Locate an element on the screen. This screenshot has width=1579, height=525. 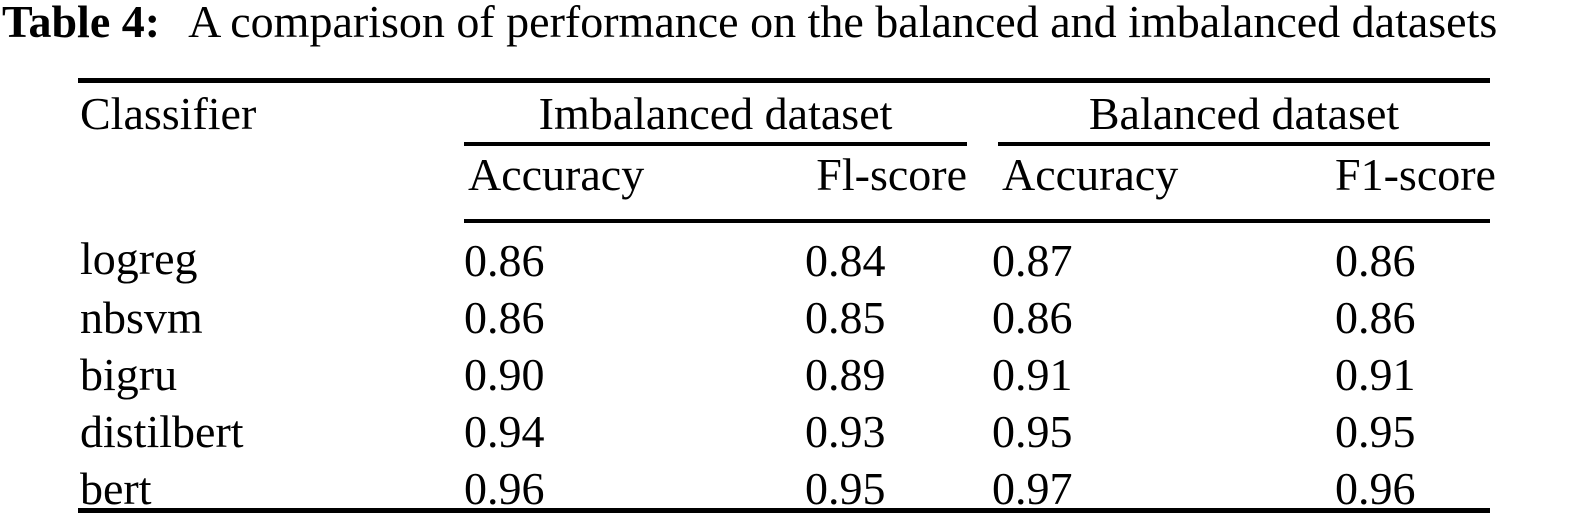
classifier-name: bert is located at coordinates (116, 488).